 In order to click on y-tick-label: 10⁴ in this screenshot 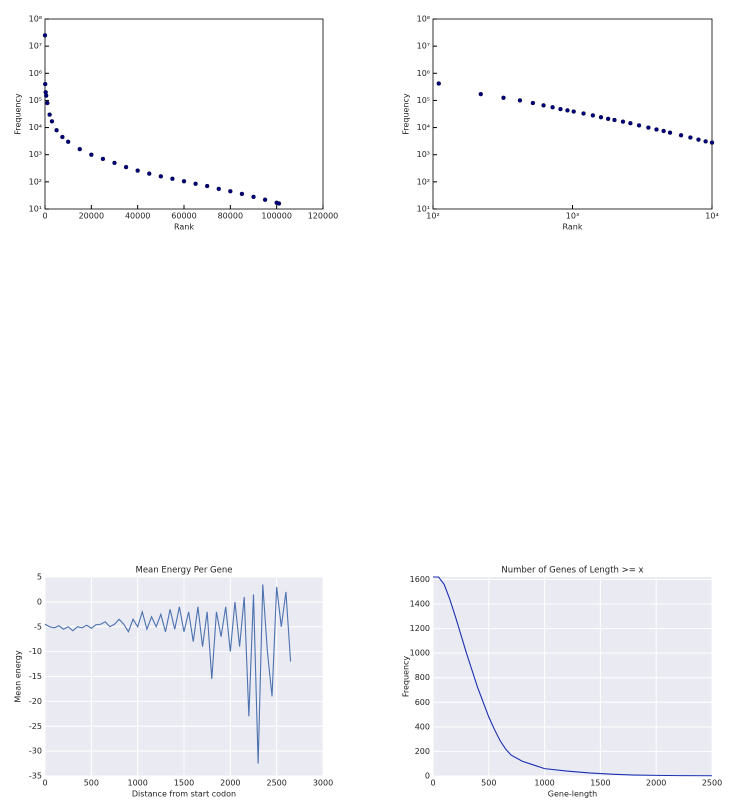, I will do `click(423, 127)`.